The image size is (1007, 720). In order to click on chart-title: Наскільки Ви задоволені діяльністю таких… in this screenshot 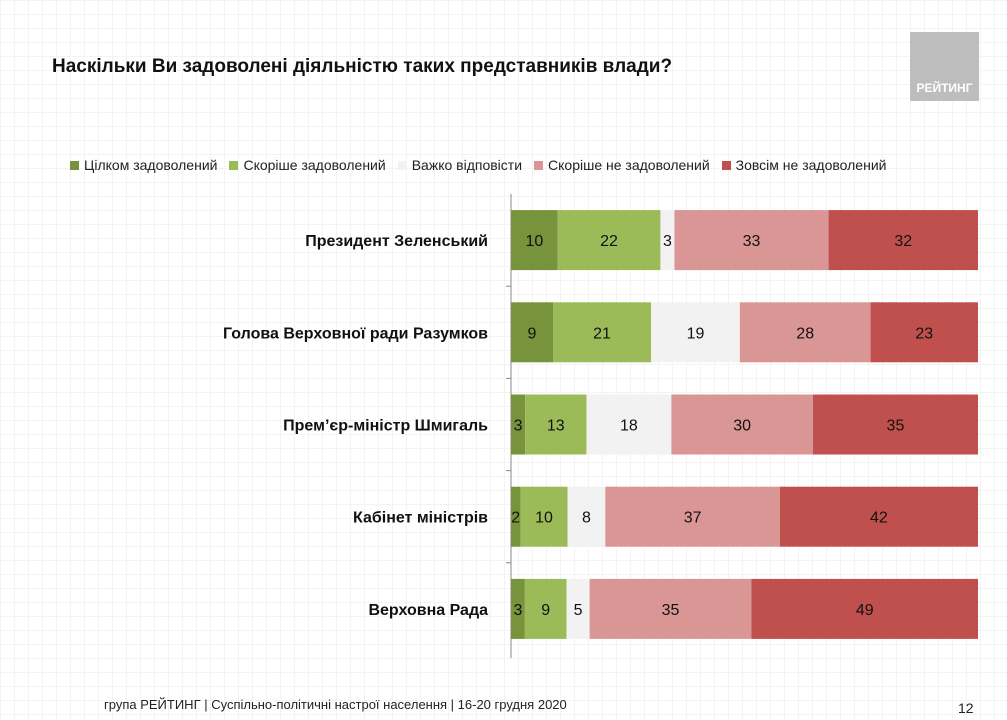, I will do `click(362, 66)`.